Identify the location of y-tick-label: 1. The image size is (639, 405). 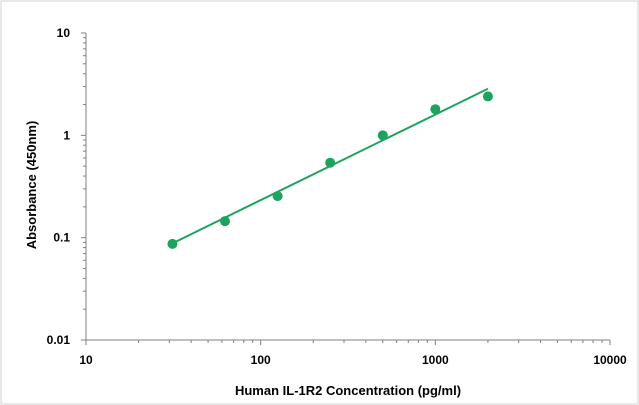
(66, 135).